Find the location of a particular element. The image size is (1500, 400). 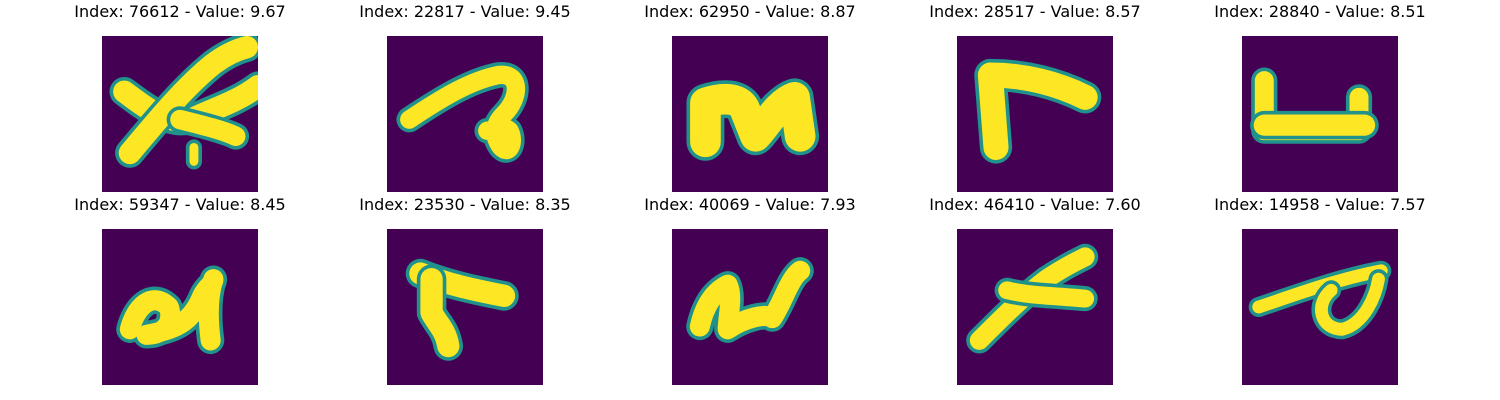

image-panel-3: Index: 62950 - Value: 8.87 is located at coordinates (750, 96).